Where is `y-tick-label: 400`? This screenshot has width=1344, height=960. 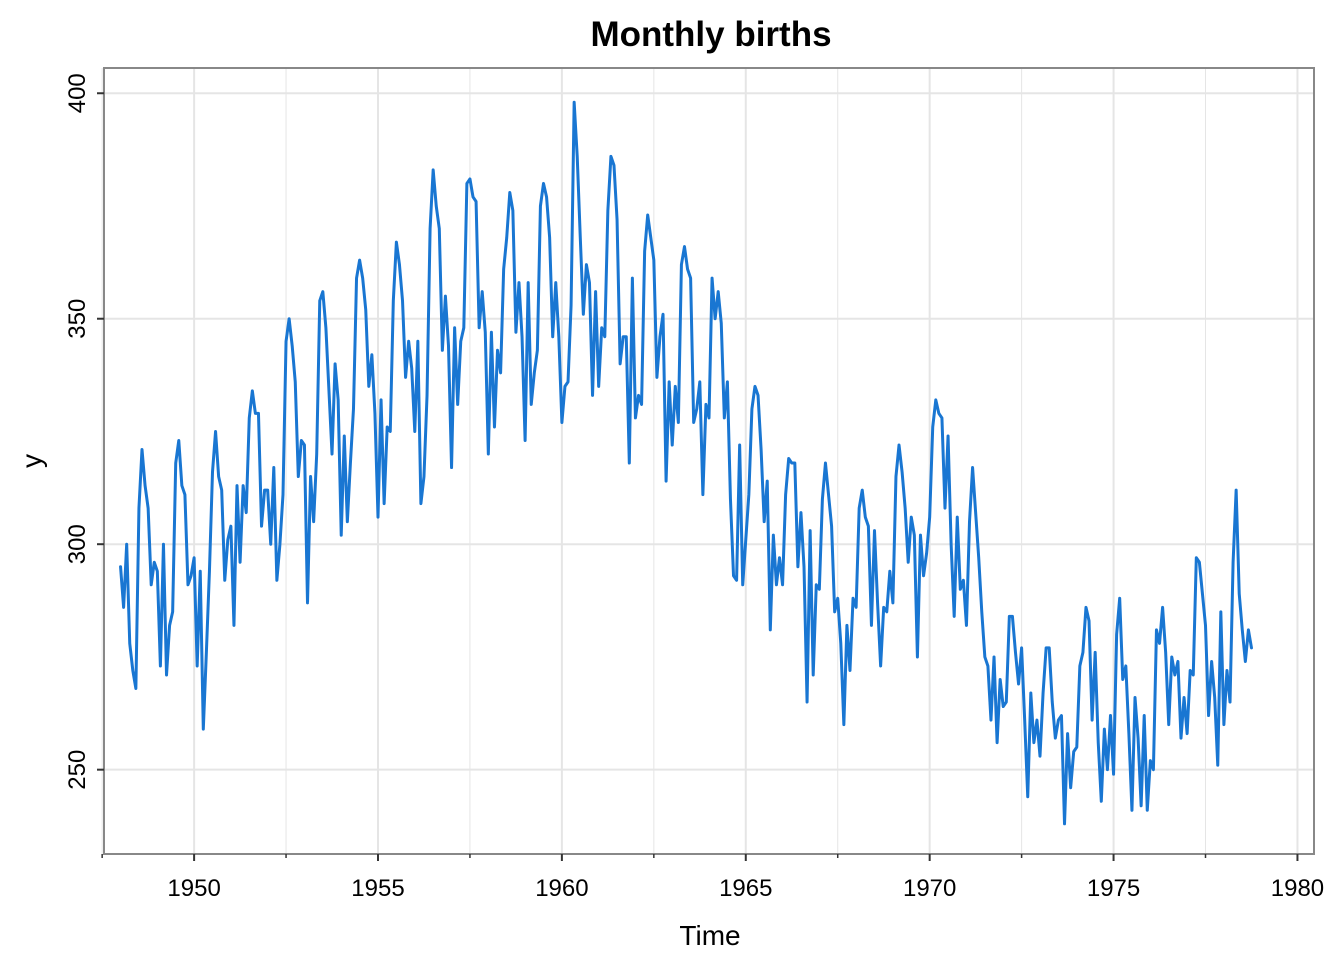 y-tick-label: 400 is located at coordinates (77, 93).